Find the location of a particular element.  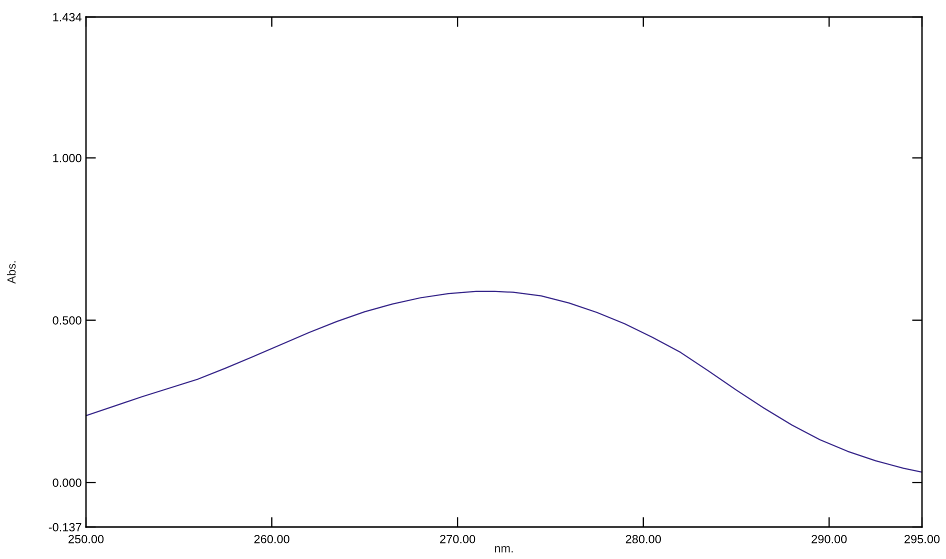

x-tick-label: 295.00 is located at coordinates (922, 539).